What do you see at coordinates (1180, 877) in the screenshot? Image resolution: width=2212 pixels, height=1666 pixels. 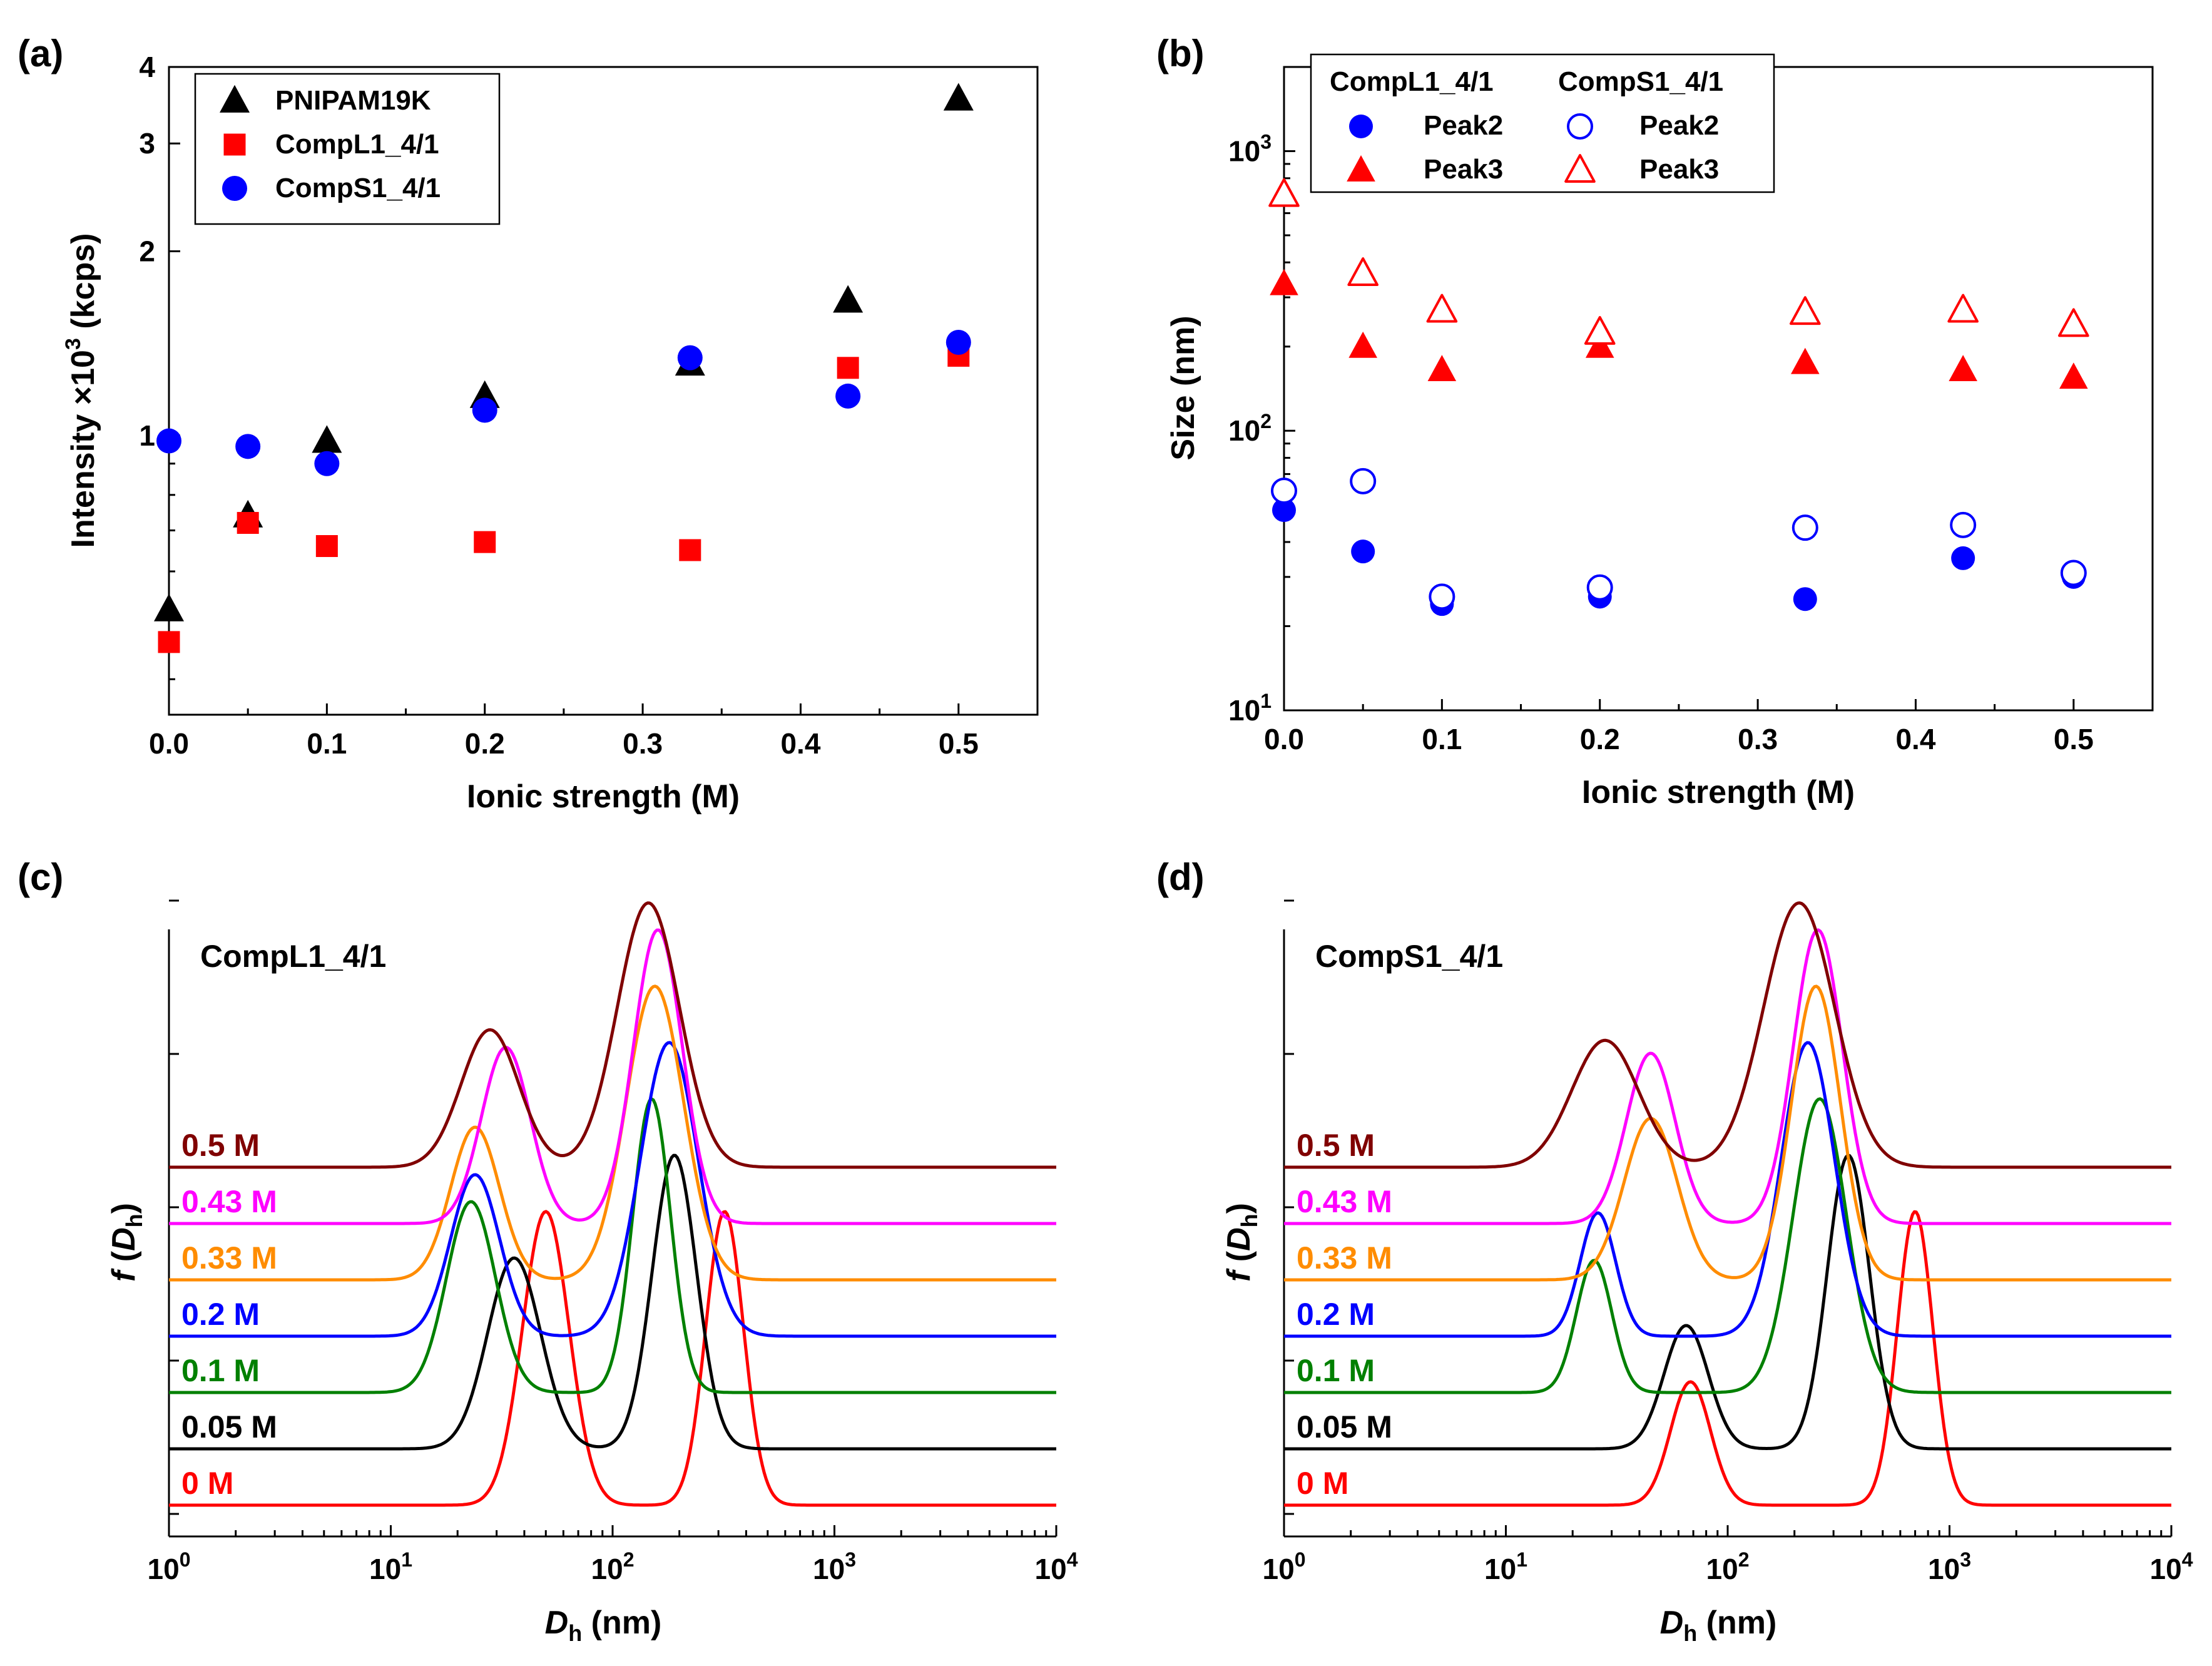 I see `panel-label-d: (d)` at bounding box center [1180, 877].